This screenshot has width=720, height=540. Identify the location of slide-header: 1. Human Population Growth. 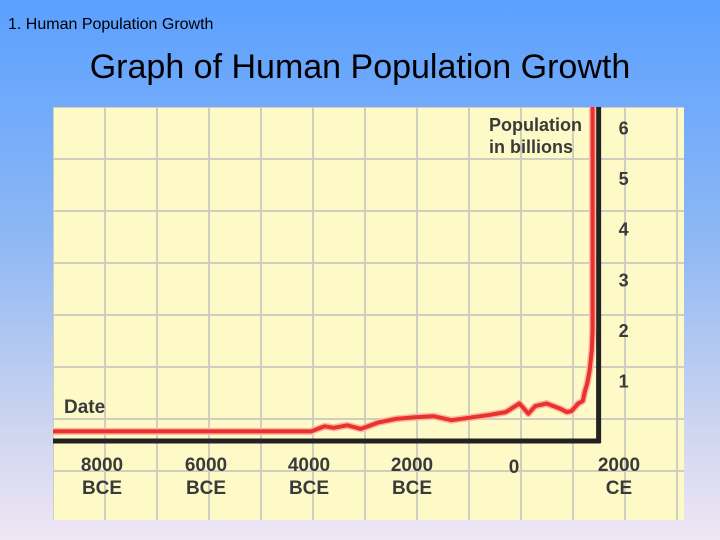
(111, 24).